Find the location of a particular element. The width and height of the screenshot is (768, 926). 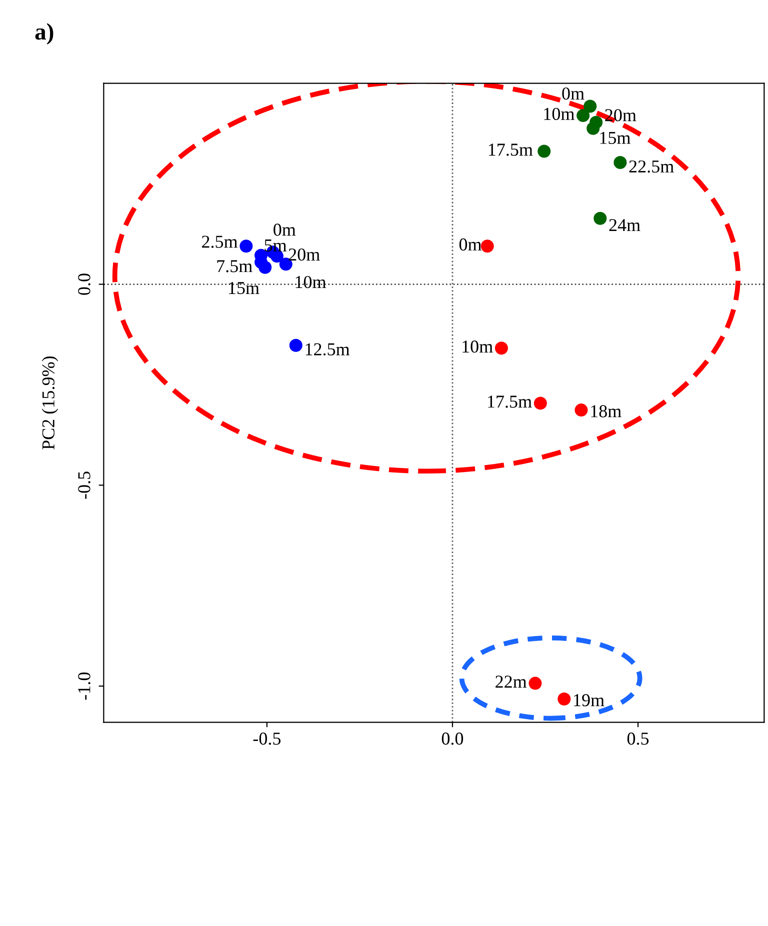

y-tick-label: 0.0 is located at coordinates (84, 284).